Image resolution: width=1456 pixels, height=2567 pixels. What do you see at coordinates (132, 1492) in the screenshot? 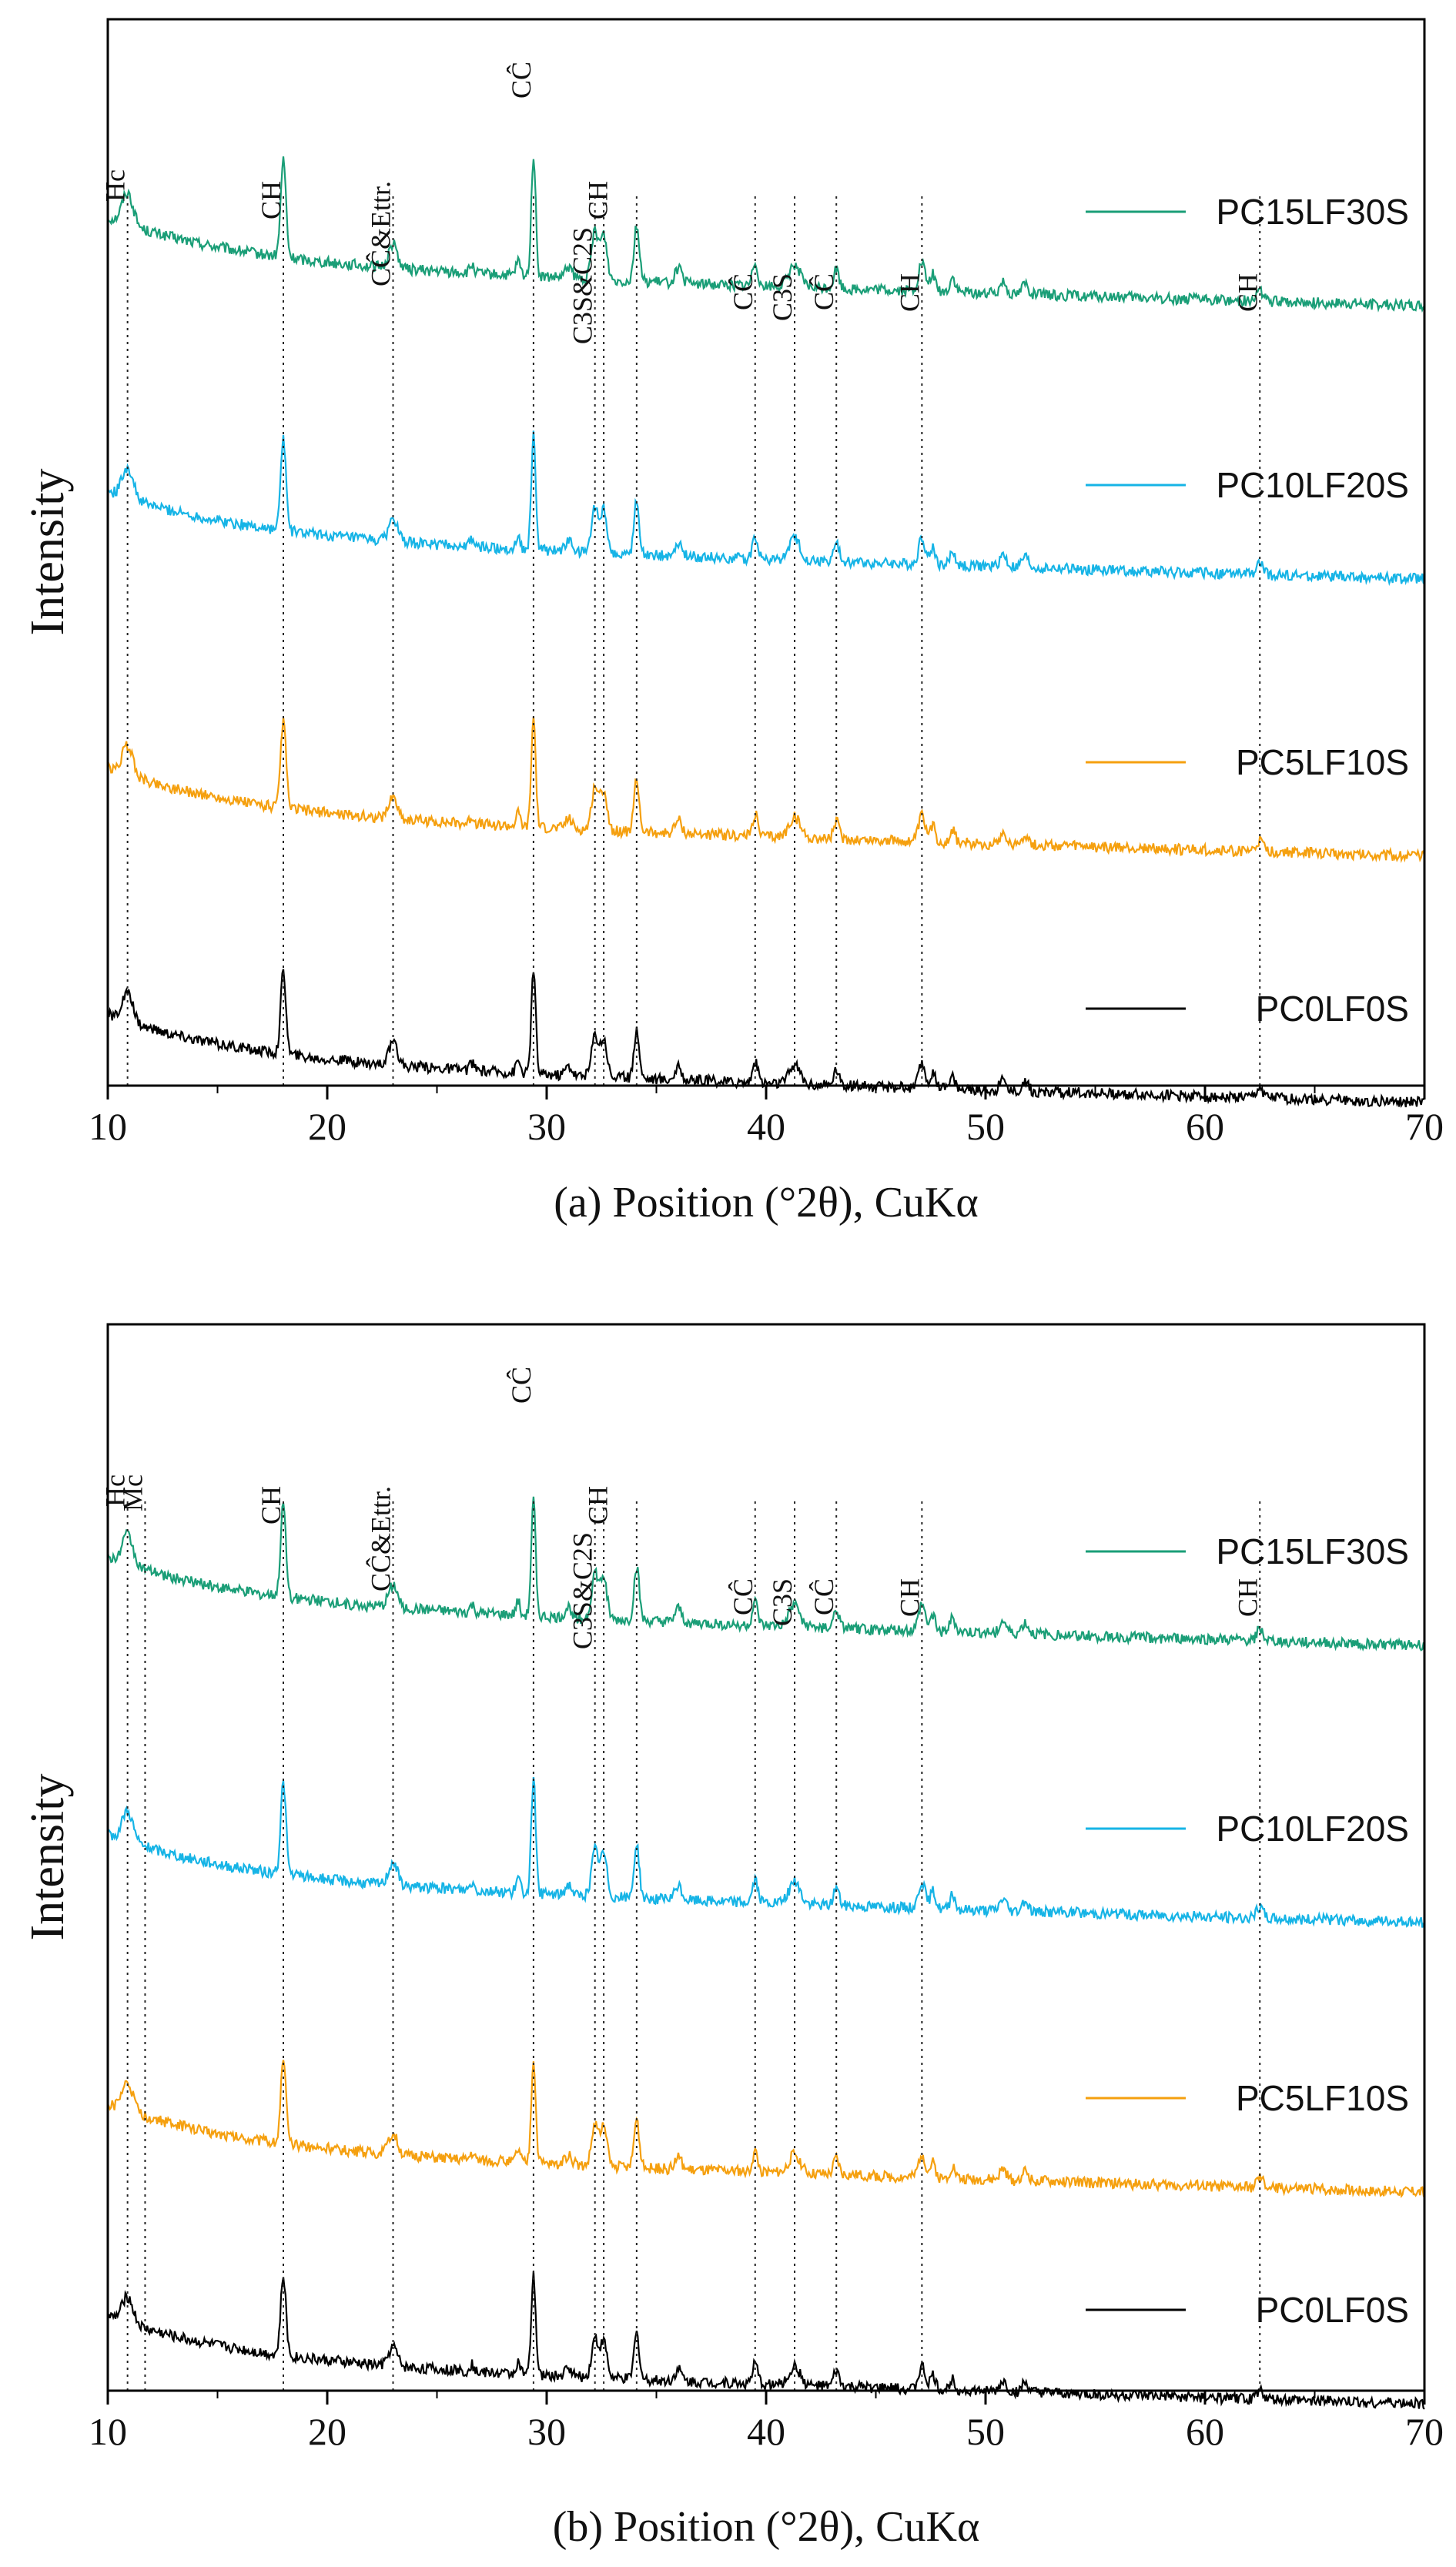
I see `peak-label: Mc` at bounding box center [132, 1492].